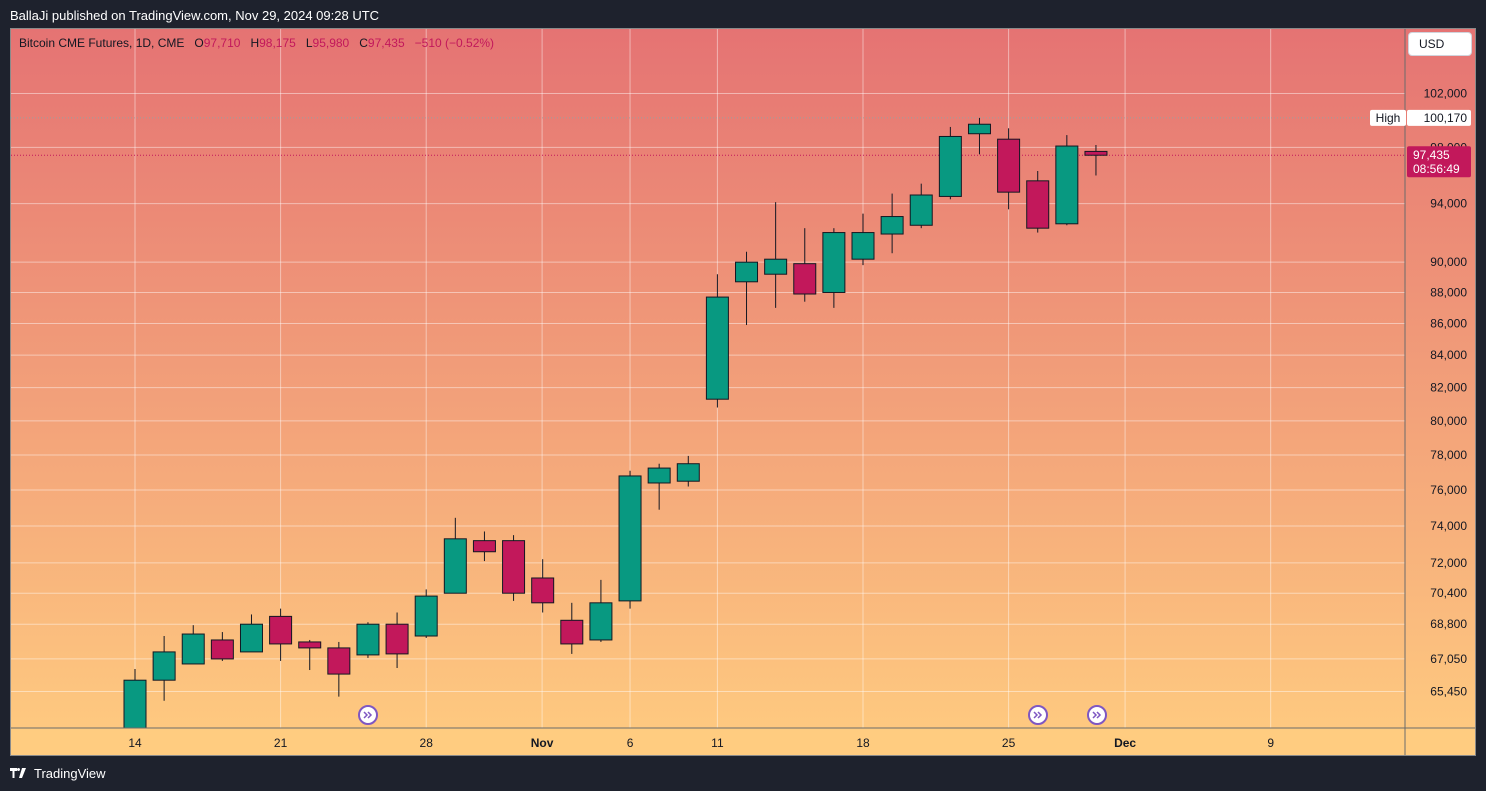  What do you see at coordinates (1448, 691) in the screenshot?
I see `y-tick-label: 65,450` at bounding box center [1448, 691].